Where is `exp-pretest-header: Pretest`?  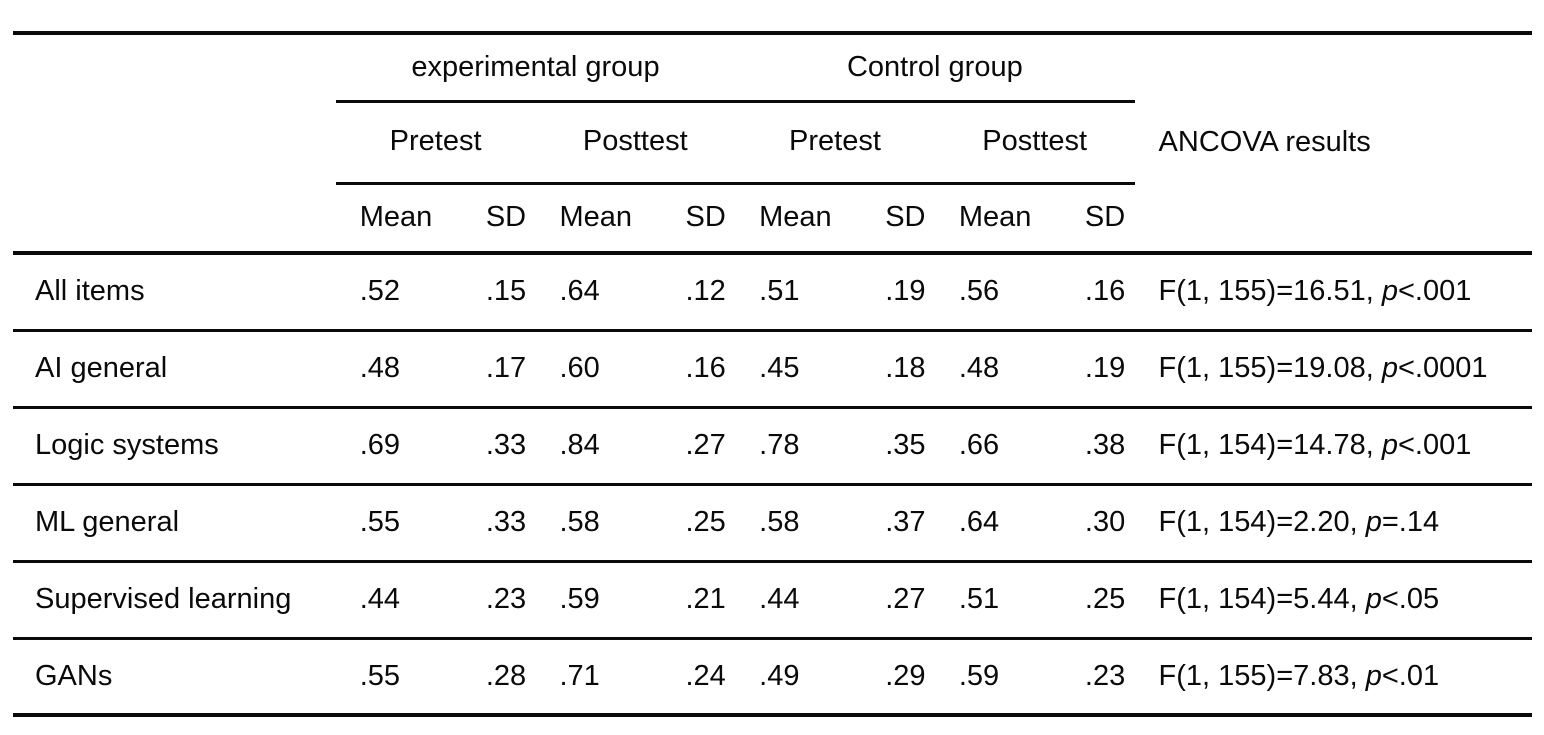
exp-pretest-header: Pretest is located at coordinates (435, 143).